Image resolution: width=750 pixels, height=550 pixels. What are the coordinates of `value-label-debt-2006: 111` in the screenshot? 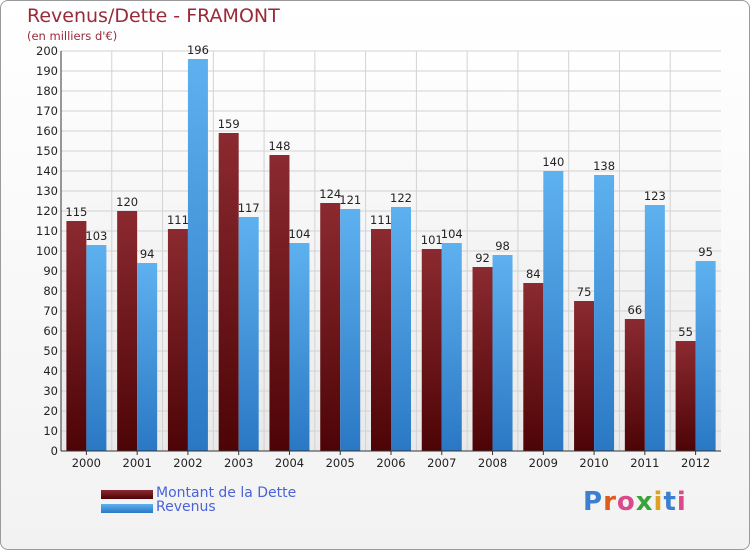 It's located at (381, 220).